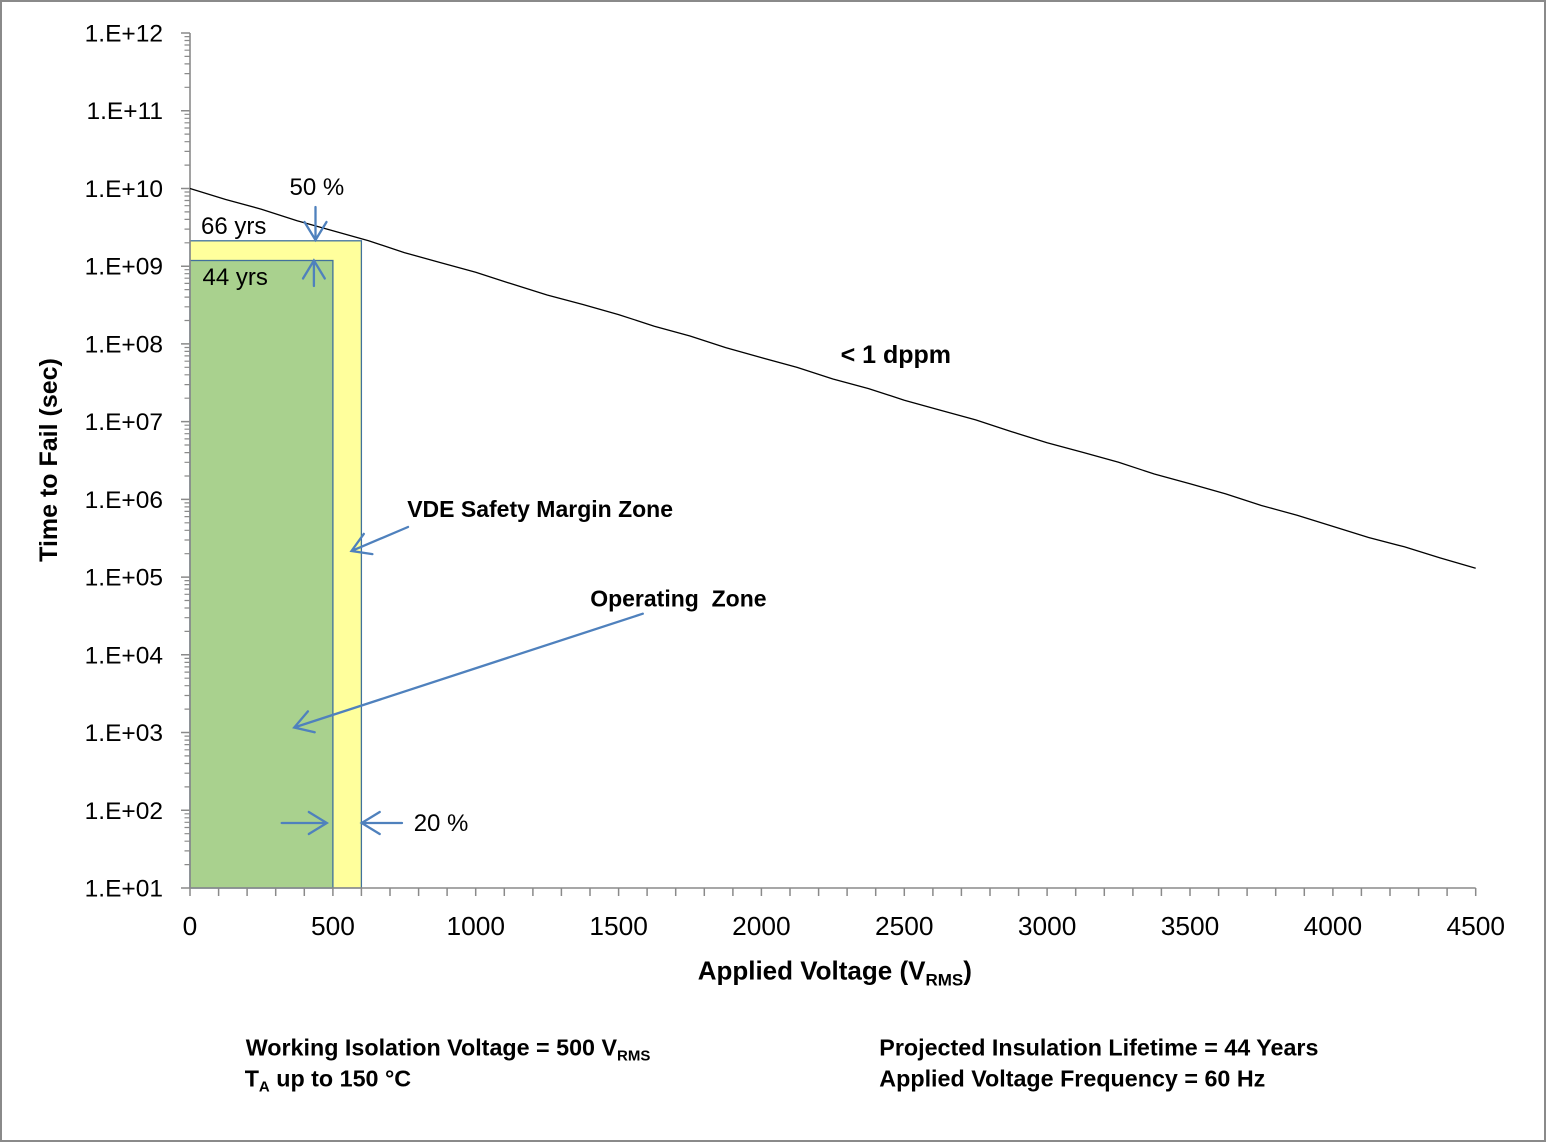 This screenshot has height=1142, width=1546. Describe the element at coordinates (1098, 1048) in the screenshot. I see `svg-text:Projected Insulation Lifetime: Projected Insulation Lifetime = 44 Years` at that location.